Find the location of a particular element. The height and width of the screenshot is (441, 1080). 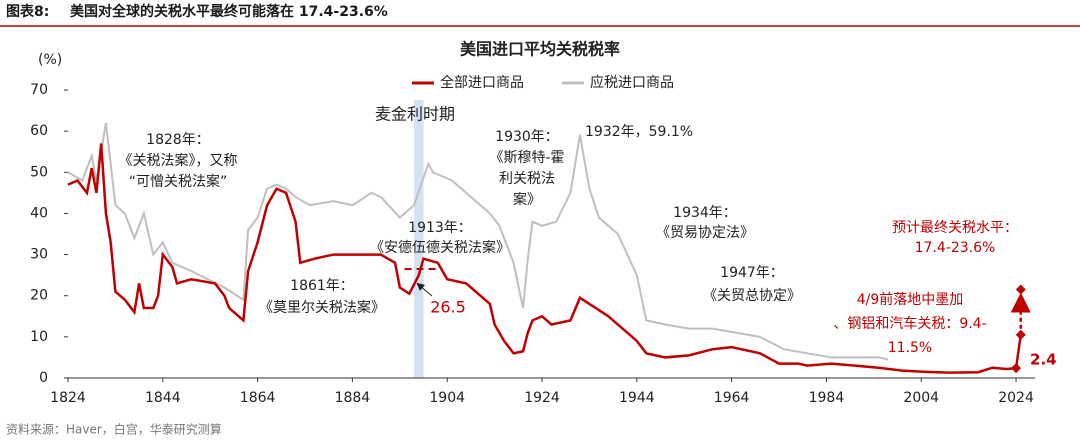

y-tick-label: 50 is located at coordinates (39, 172).